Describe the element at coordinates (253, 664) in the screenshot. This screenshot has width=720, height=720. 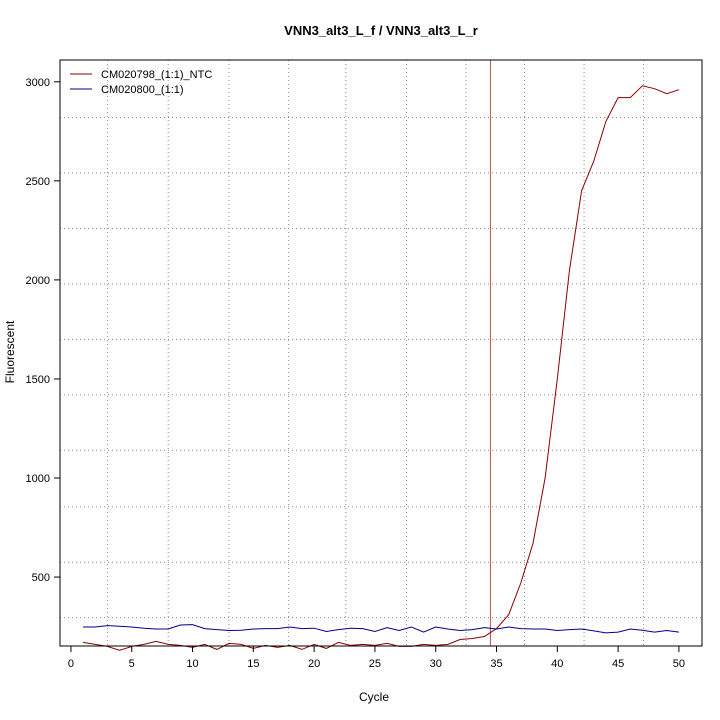
I see `x-tick-label-3: 15` at that location.